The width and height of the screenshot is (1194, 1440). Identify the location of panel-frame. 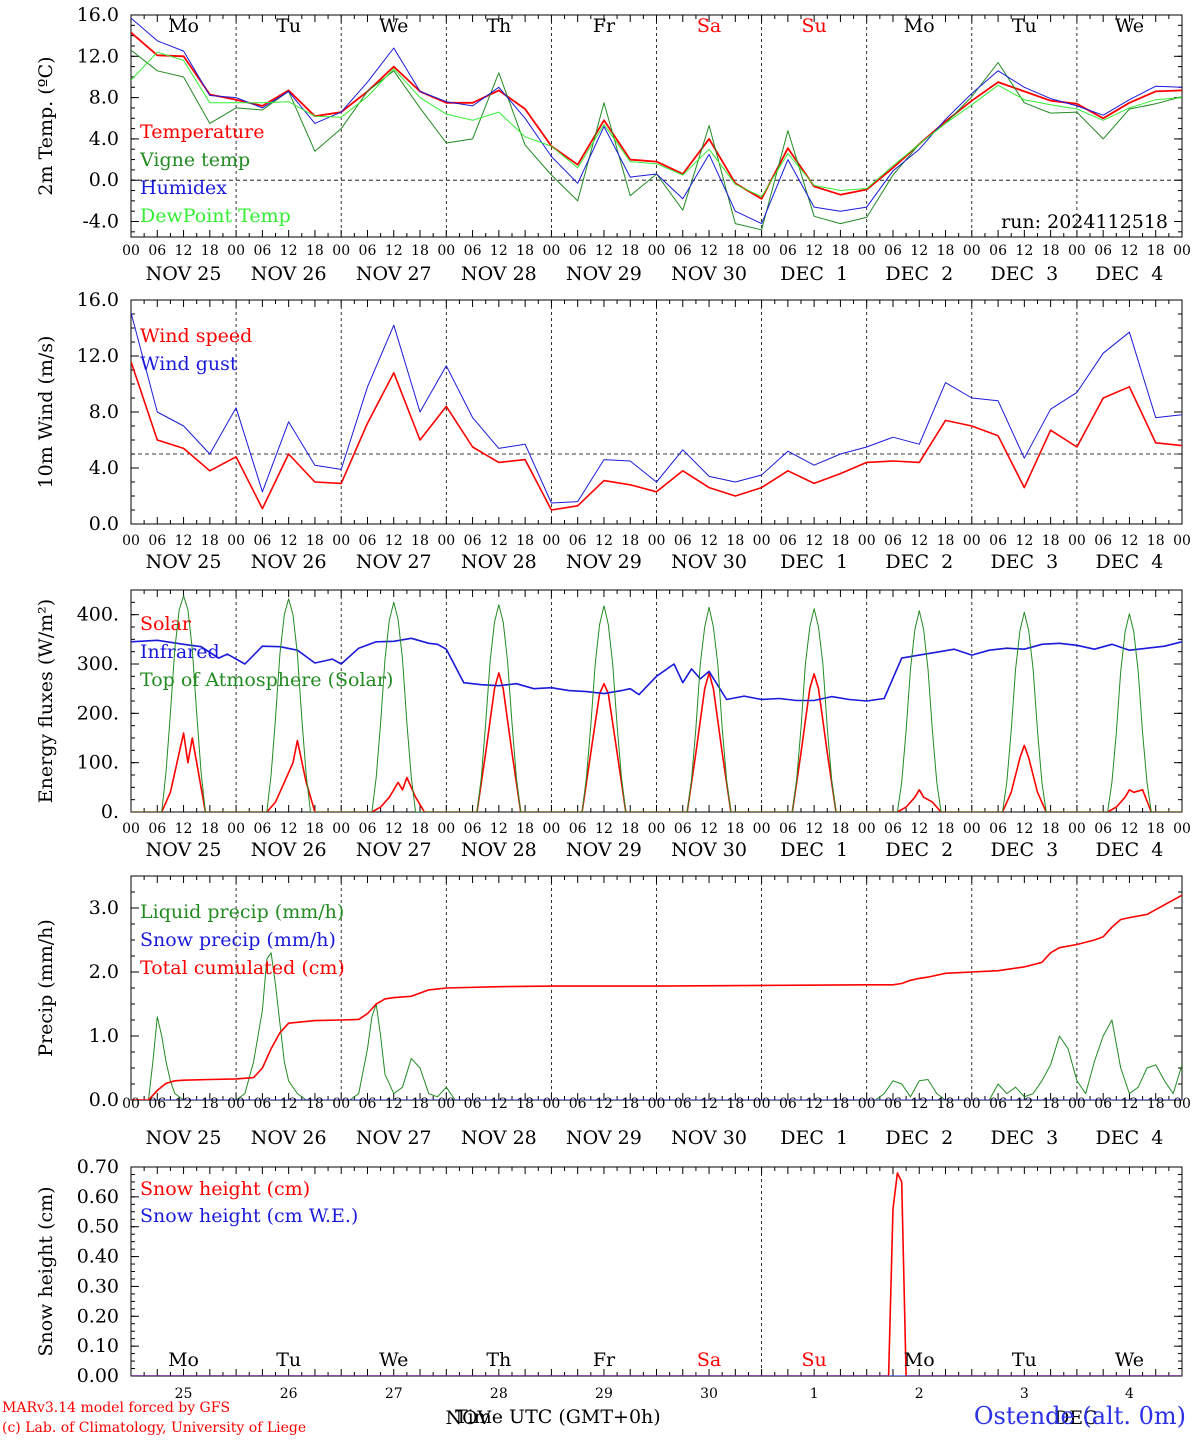
(656, 412).